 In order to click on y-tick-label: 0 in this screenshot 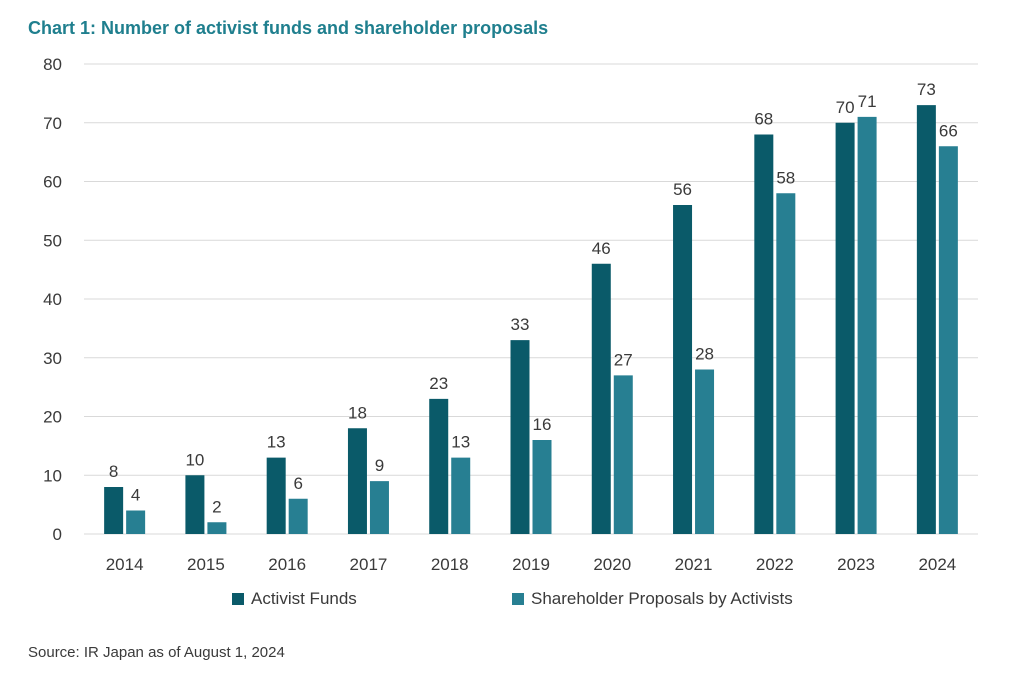, I will do `click(57, 534)`.